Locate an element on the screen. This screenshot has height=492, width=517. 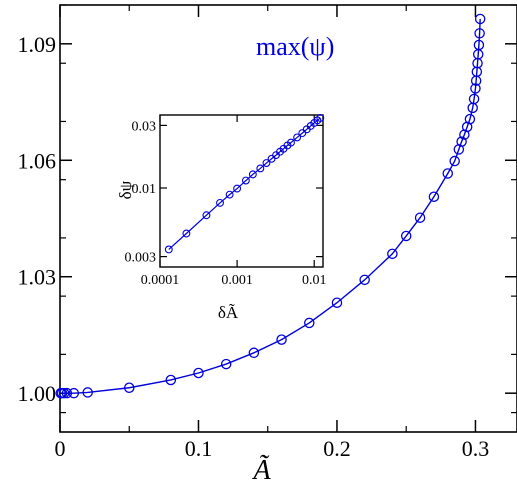
main-x-axis-label: Ã is located at coordinates (261, 470).